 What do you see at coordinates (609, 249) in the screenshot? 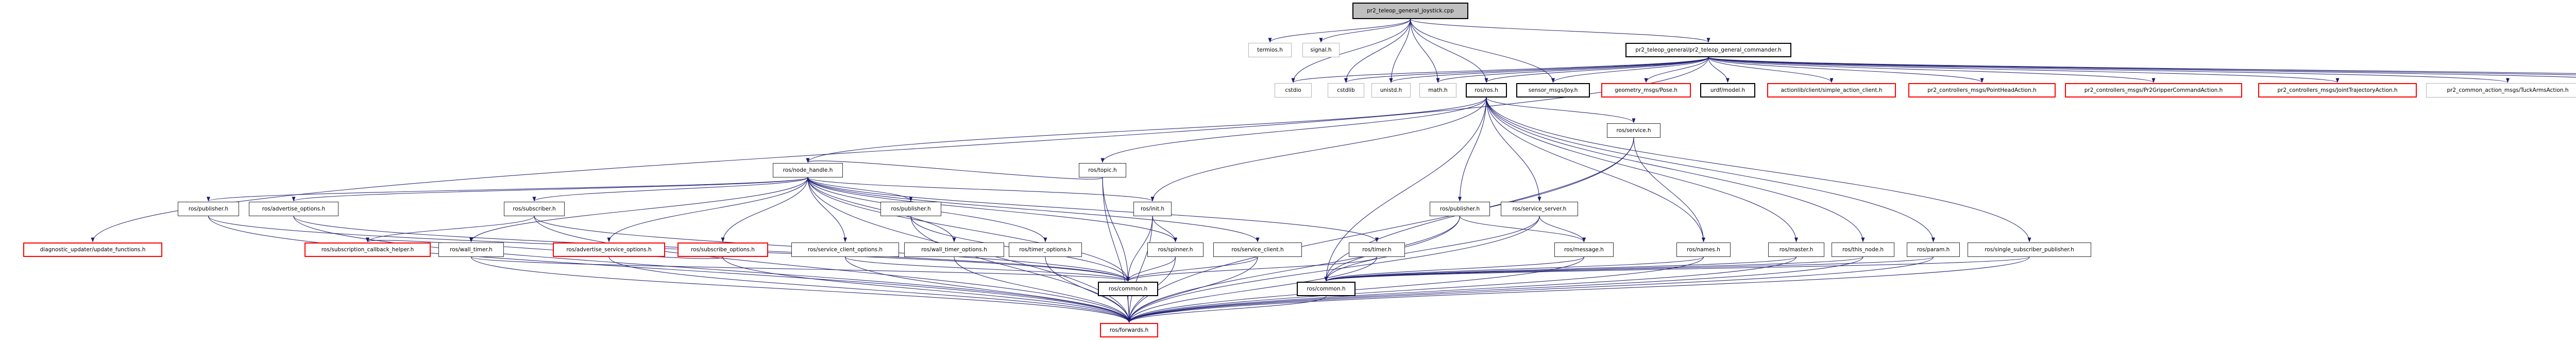
I see `graph-node-advserviceopts: ros/advertise_service_options.h` at bounding box center [609, 249].